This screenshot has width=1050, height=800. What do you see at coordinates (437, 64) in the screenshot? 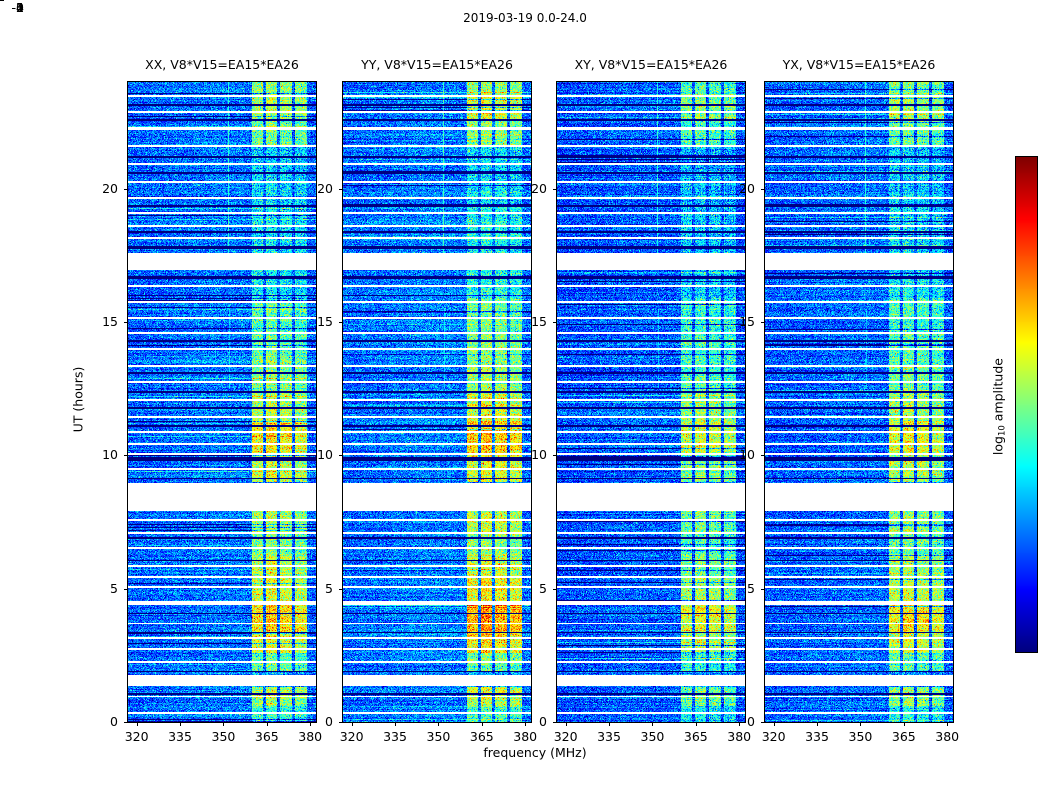
I see `panel-title-yy: YY, V8*V15=EA15*EA26` at bounding box center [437, 64].